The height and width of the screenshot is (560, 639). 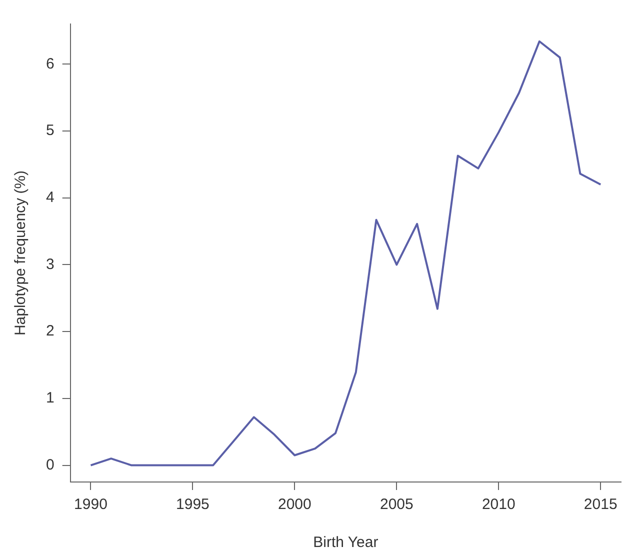 I want to click on y-axis-title: Haplotype frequency (%), so click(x=21, y=253).